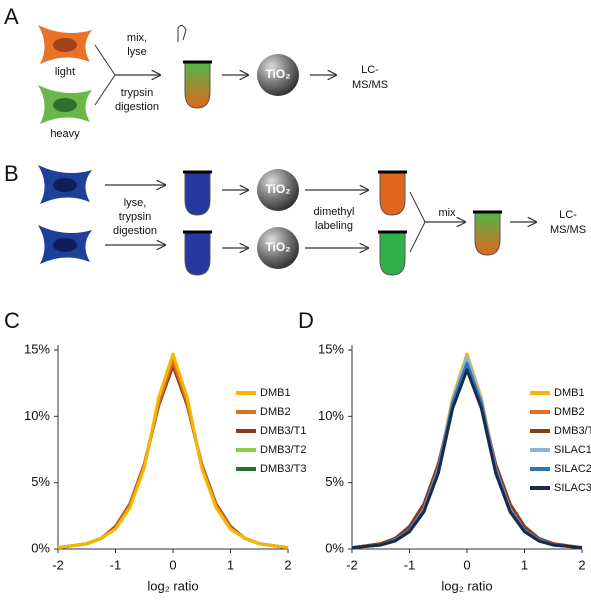 Image resolution: width=591 pixels, height=601 pixels. What do you see at coordinates (137, 52) in the screenshot?
I see `label: lyse` at bounding box center [137, 52].